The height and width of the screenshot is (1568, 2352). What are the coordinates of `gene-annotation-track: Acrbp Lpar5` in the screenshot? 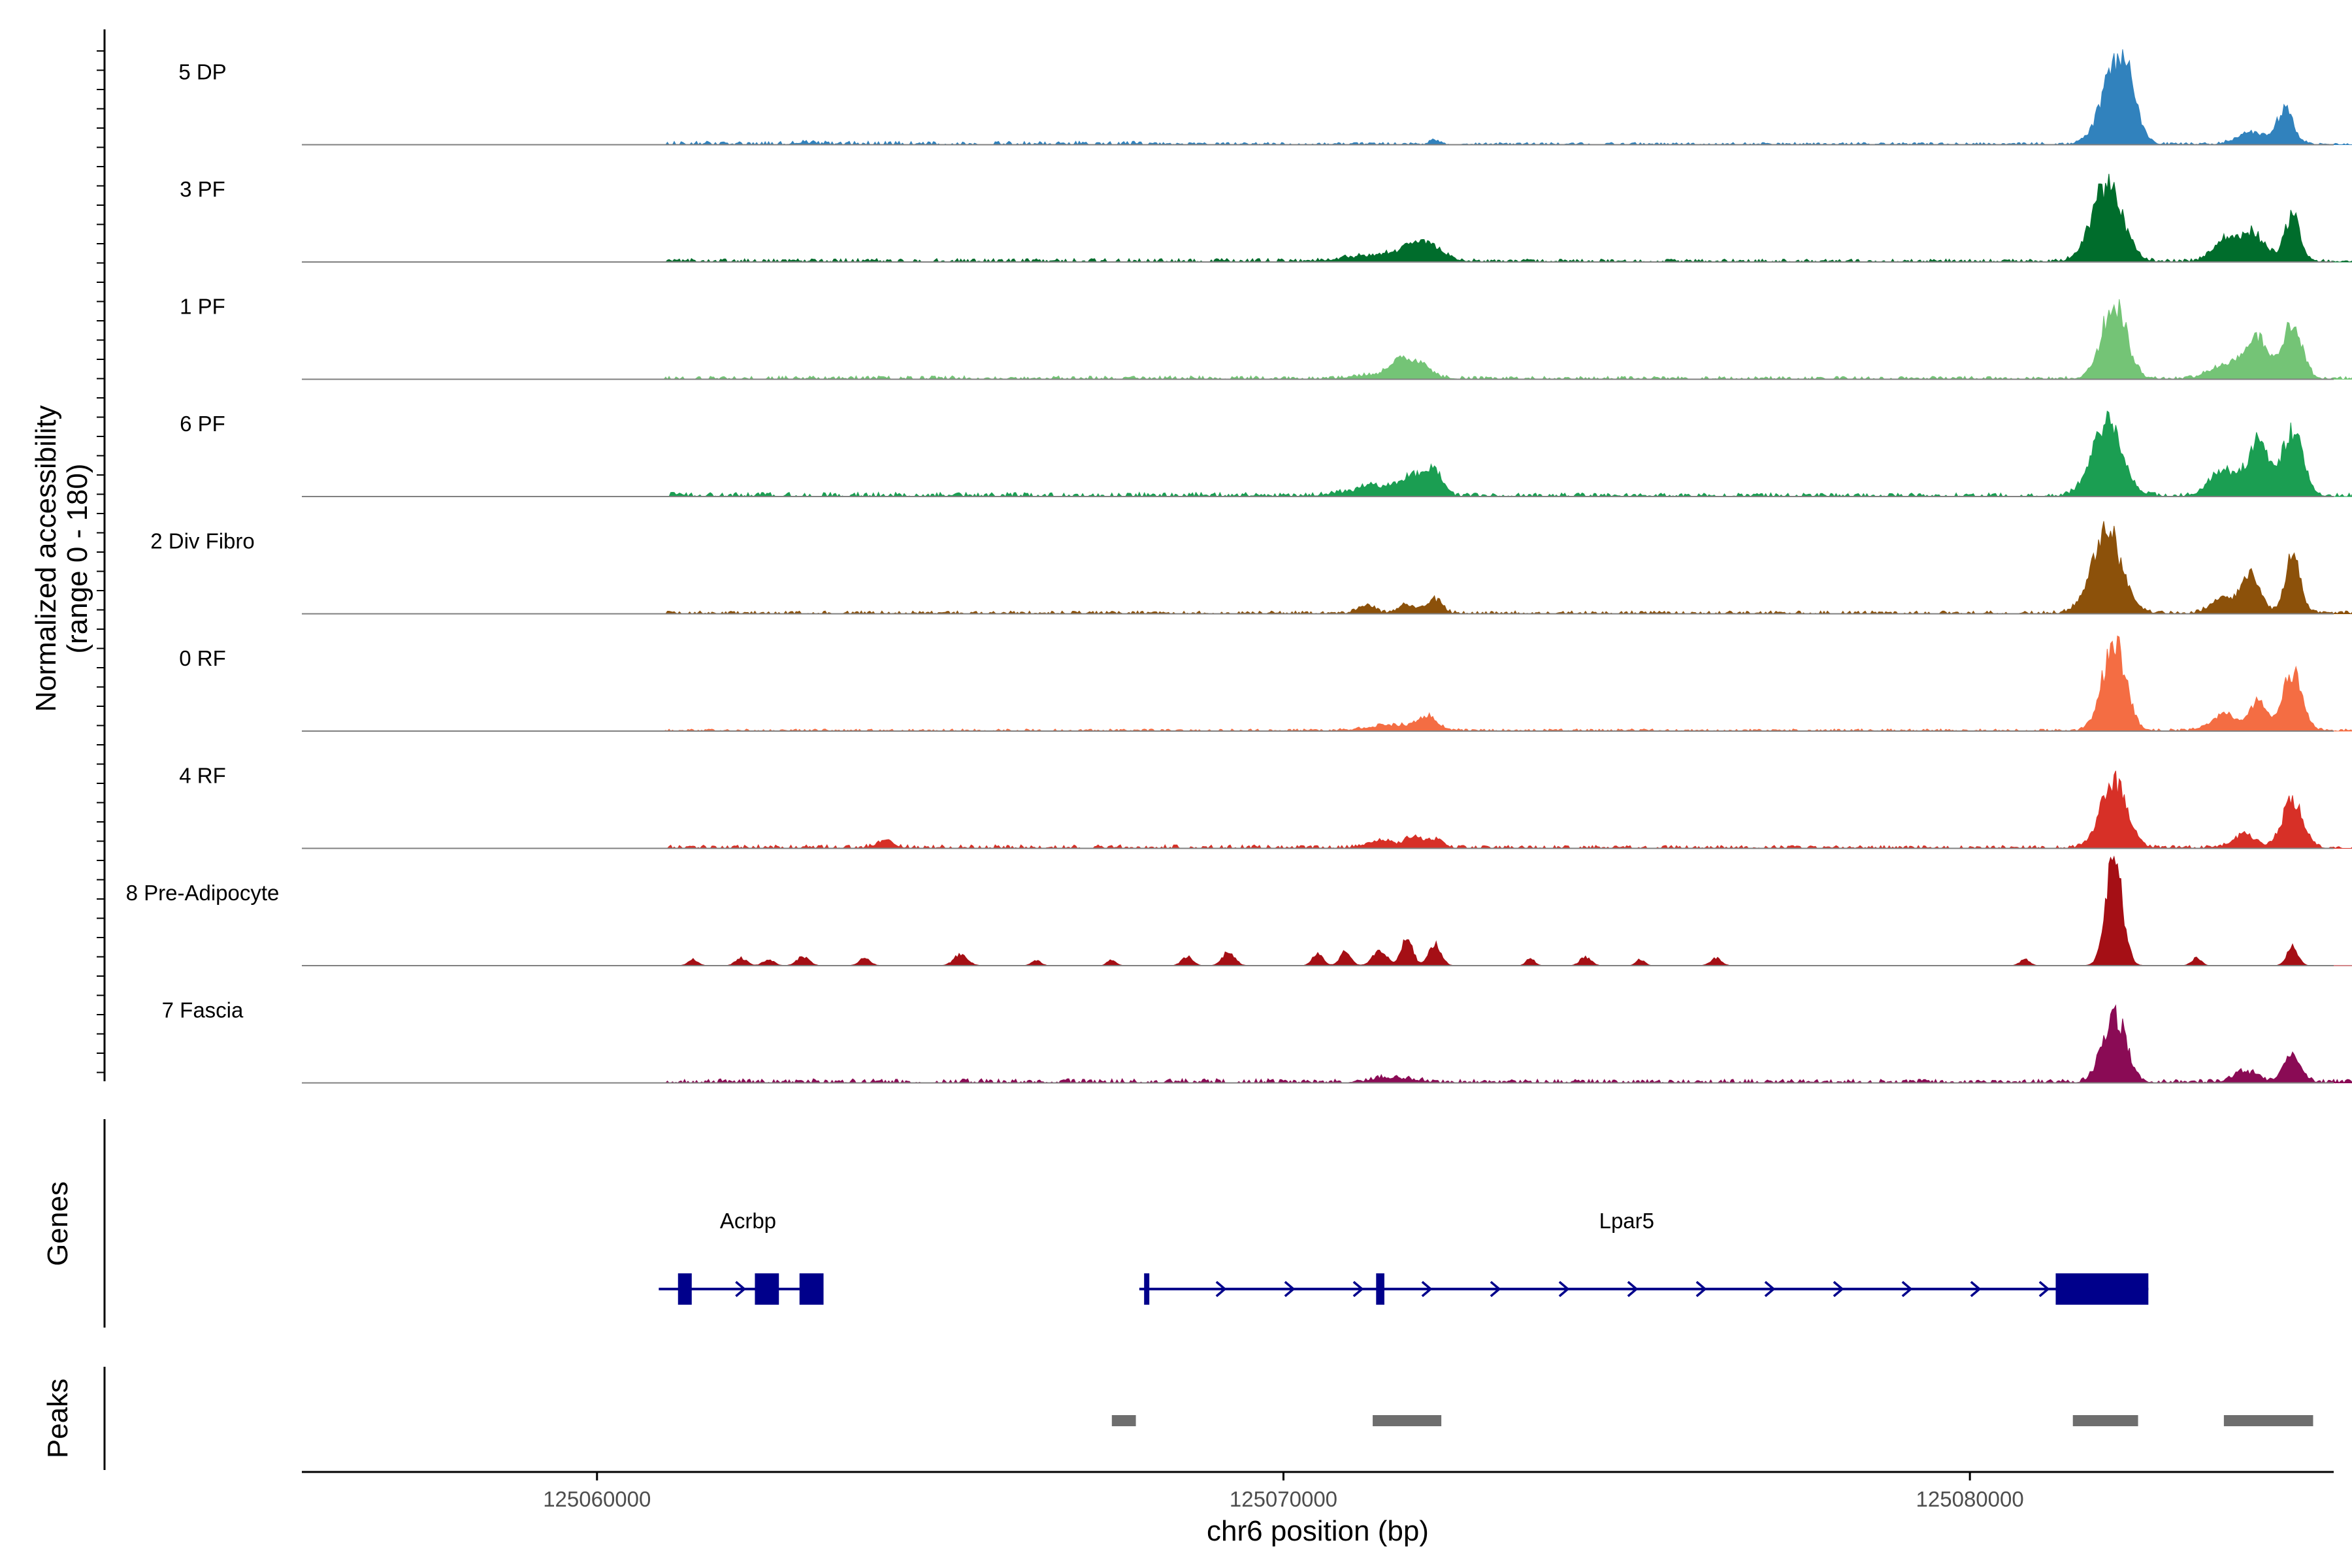 It's located at (1404, 1257).